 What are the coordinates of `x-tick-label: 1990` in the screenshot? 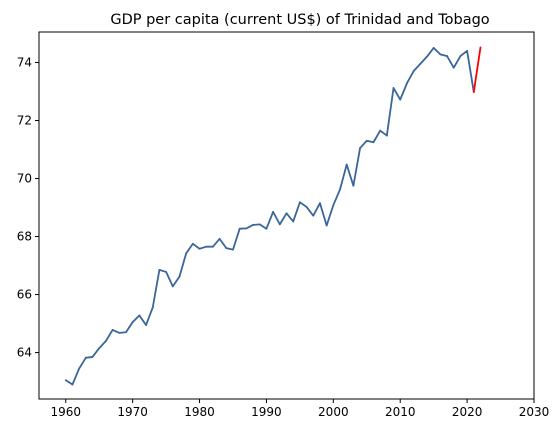 It's located at (266, 412).